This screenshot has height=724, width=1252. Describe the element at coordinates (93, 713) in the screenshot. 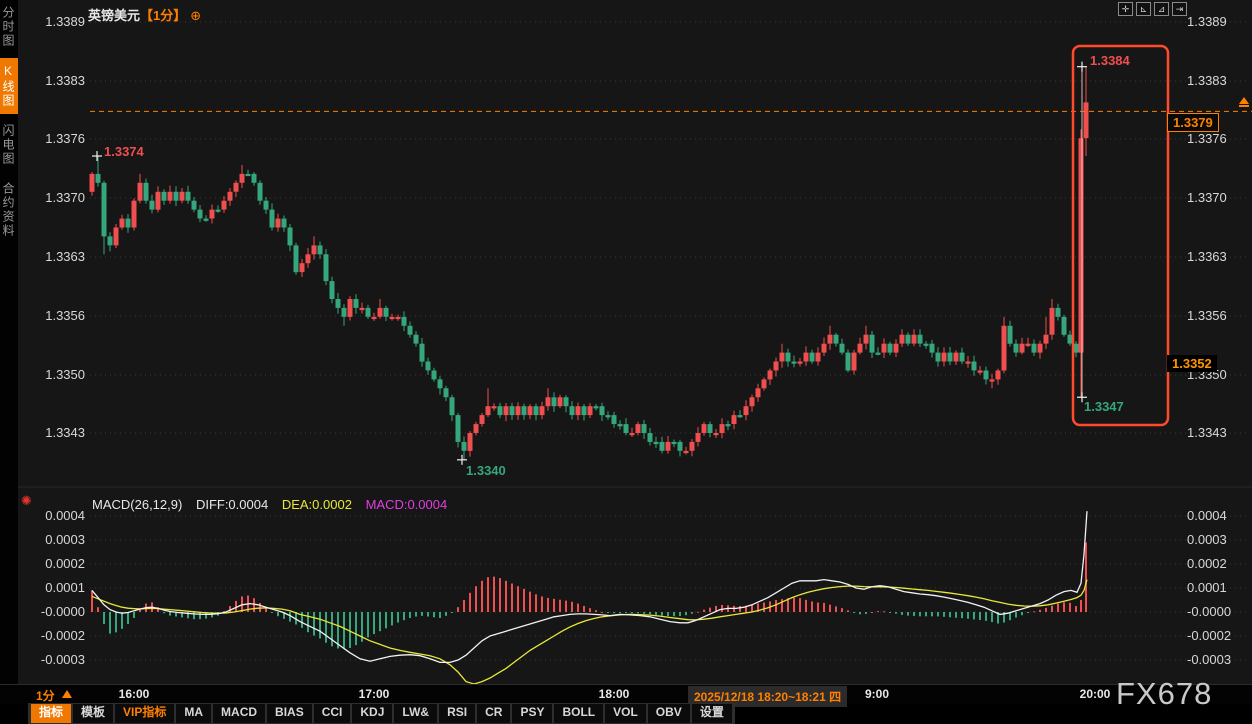

I see `toolbar-item-模板: 模板` at that location.